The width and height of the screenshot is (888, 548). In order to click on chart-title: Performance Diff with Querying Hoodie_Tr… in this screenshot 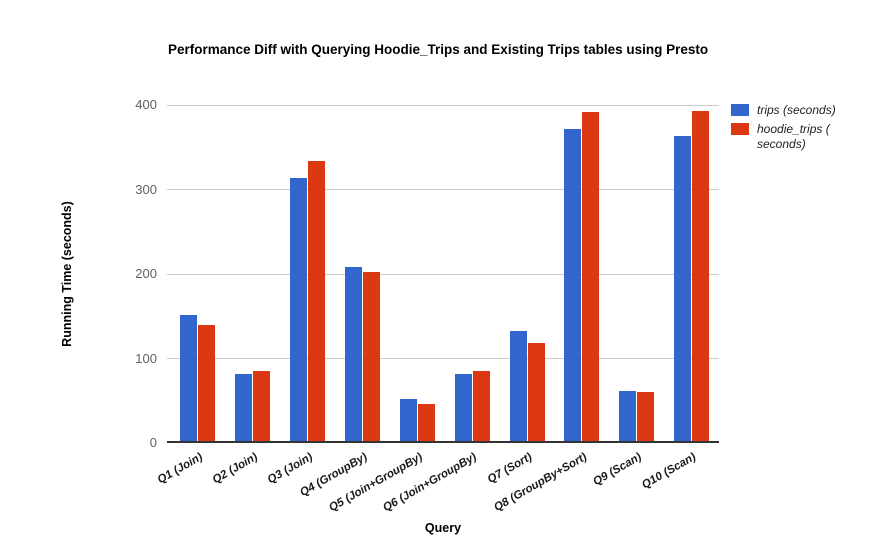, I will do `click(438, 49)`.